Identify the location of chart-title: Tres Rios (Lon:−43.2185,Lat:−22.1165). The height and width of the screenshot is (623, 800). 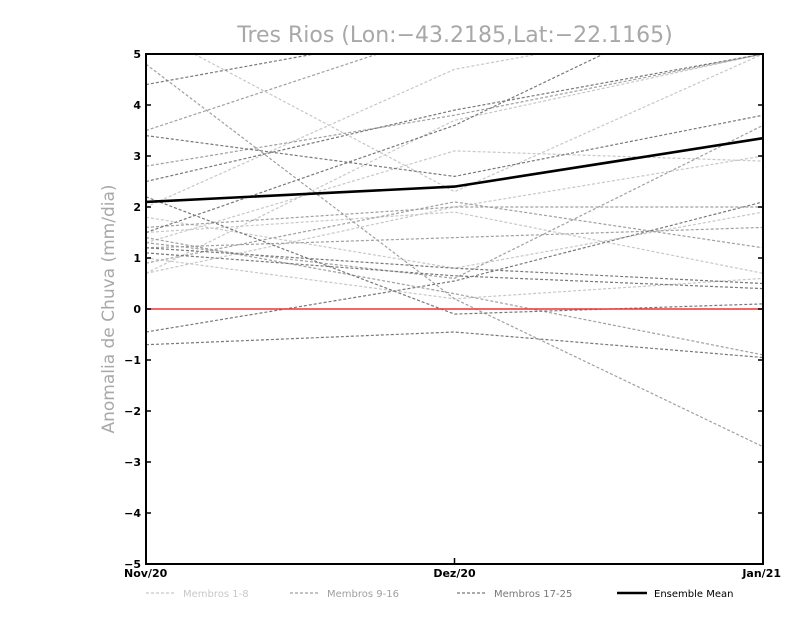
(454, 35).